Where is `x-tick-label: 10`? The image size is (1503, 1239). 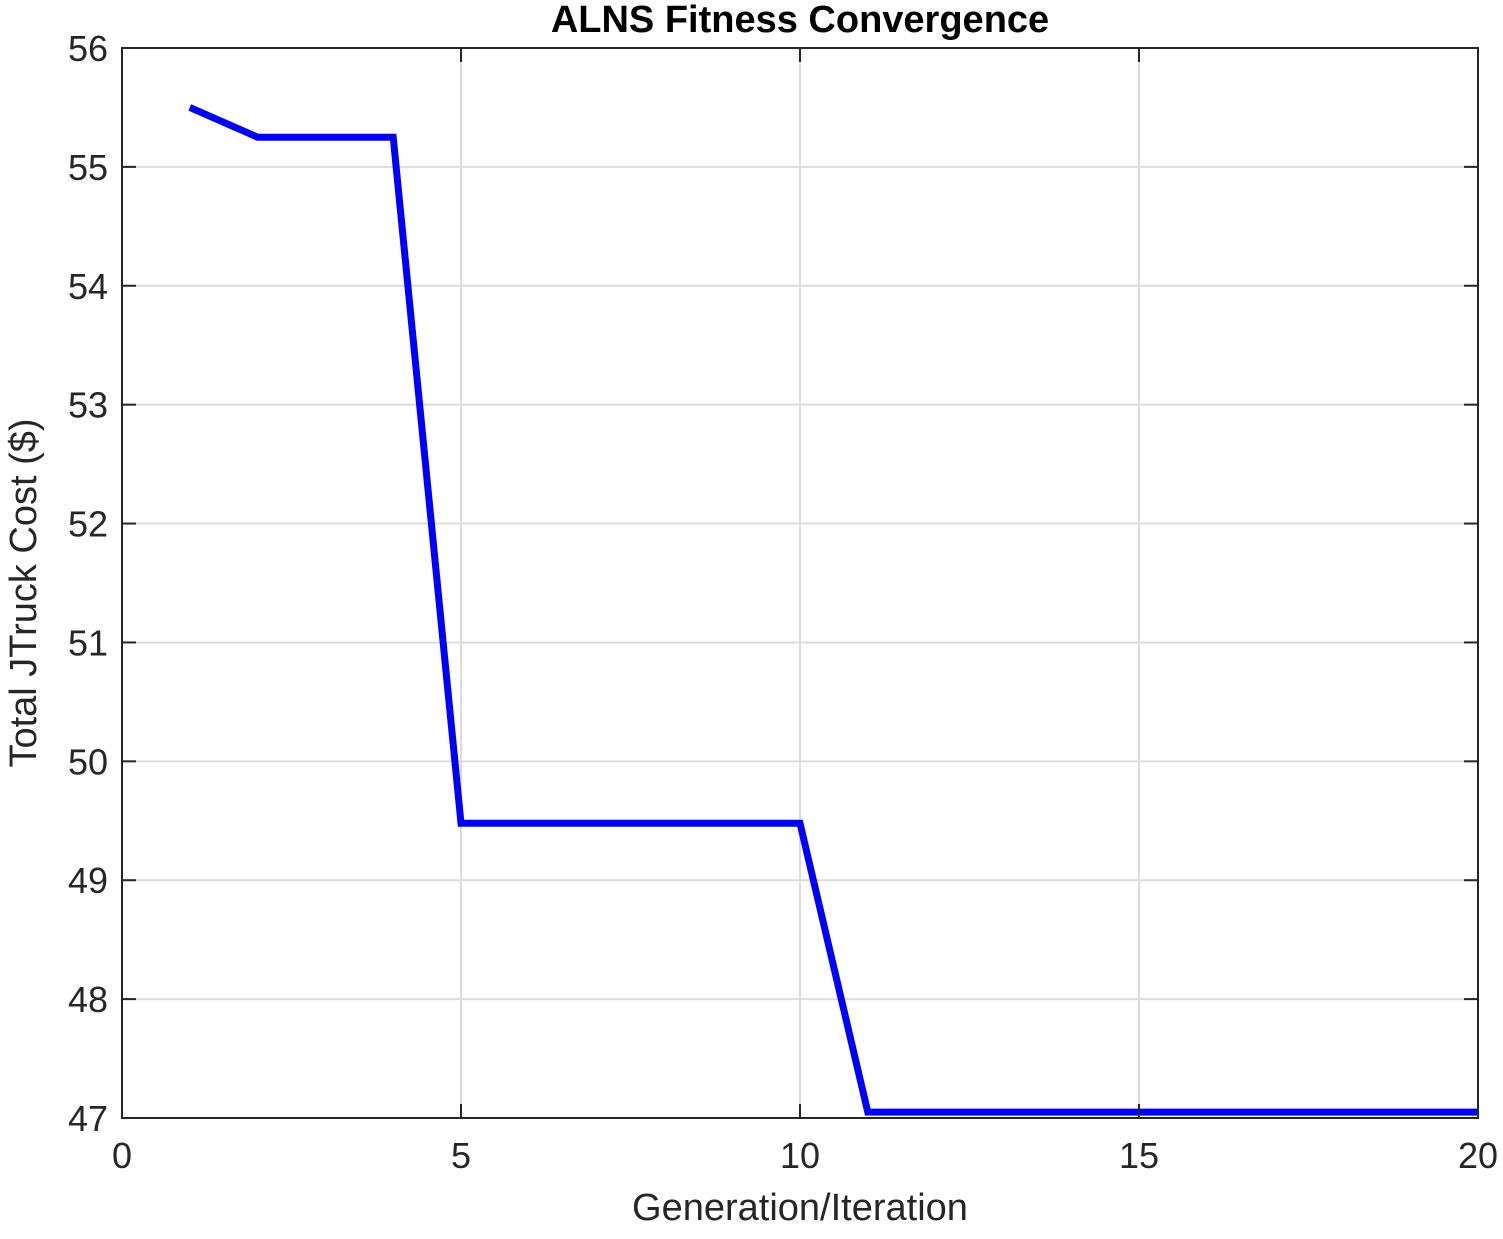
x-tick-label: 10 is located at coordinates (800, 1155).